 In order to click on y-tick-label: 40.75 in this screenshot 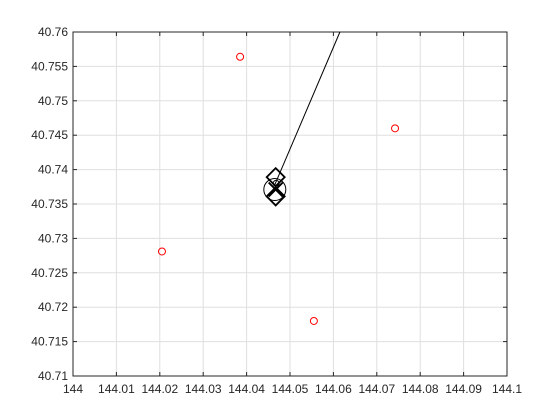, I will do `click(53, 101)`.